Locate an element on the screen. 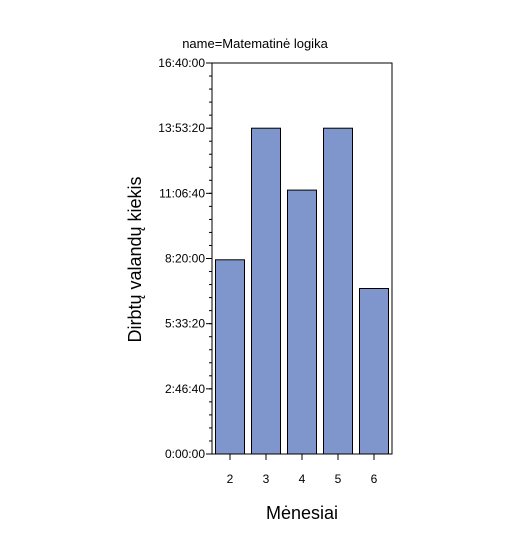  x-tick-label-6: 6 is located at coordinates (374, 479).